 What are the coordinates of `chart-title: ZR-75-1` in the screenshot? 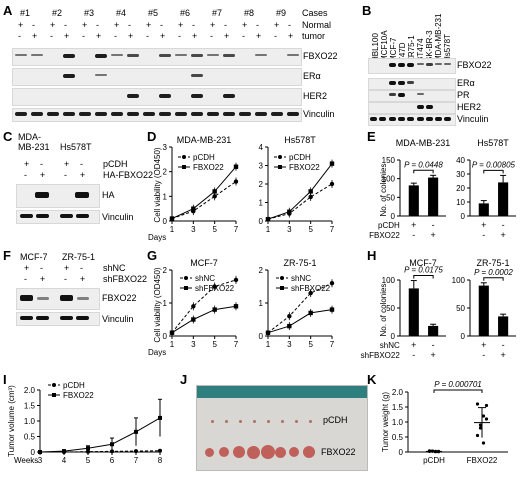 It's located at (299, 263).